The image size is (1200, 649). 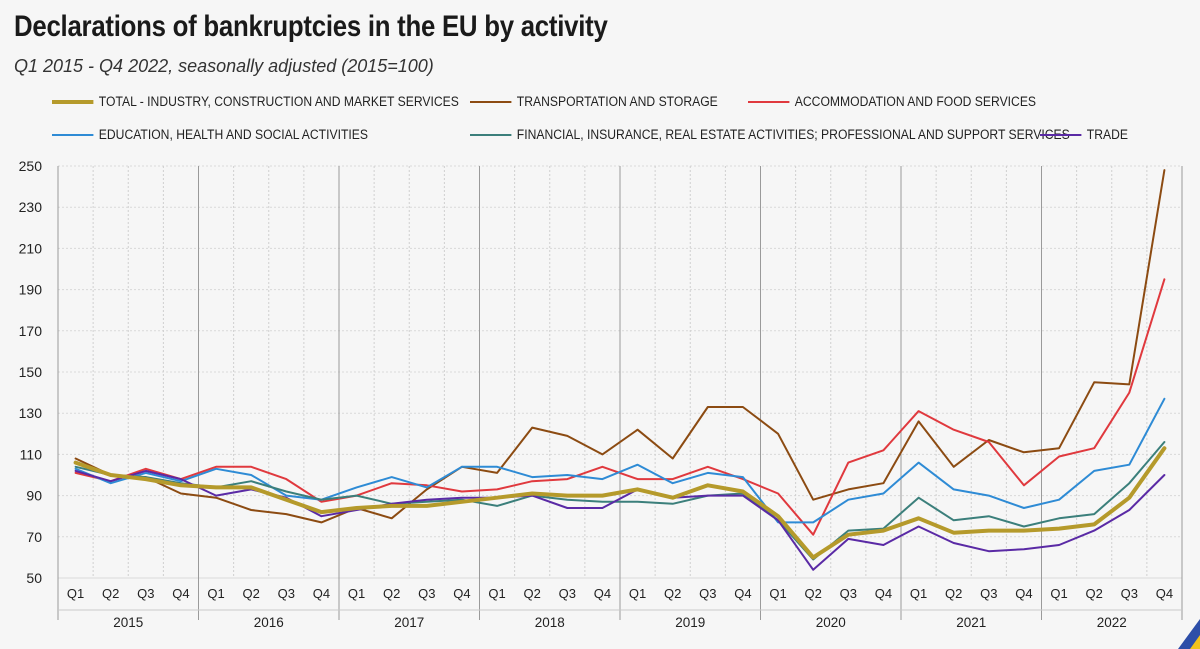 I want to click on x-tick-label-year: 2019, so click(x=690, y=622).